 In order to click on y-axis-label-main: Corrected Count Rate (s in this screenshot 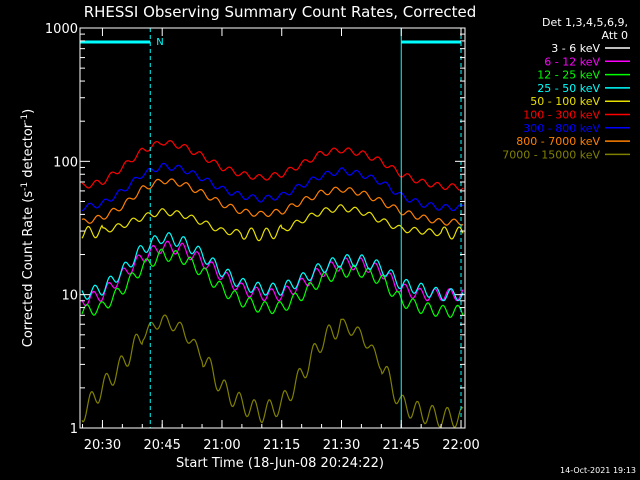, I will do `click(28, 269)`.